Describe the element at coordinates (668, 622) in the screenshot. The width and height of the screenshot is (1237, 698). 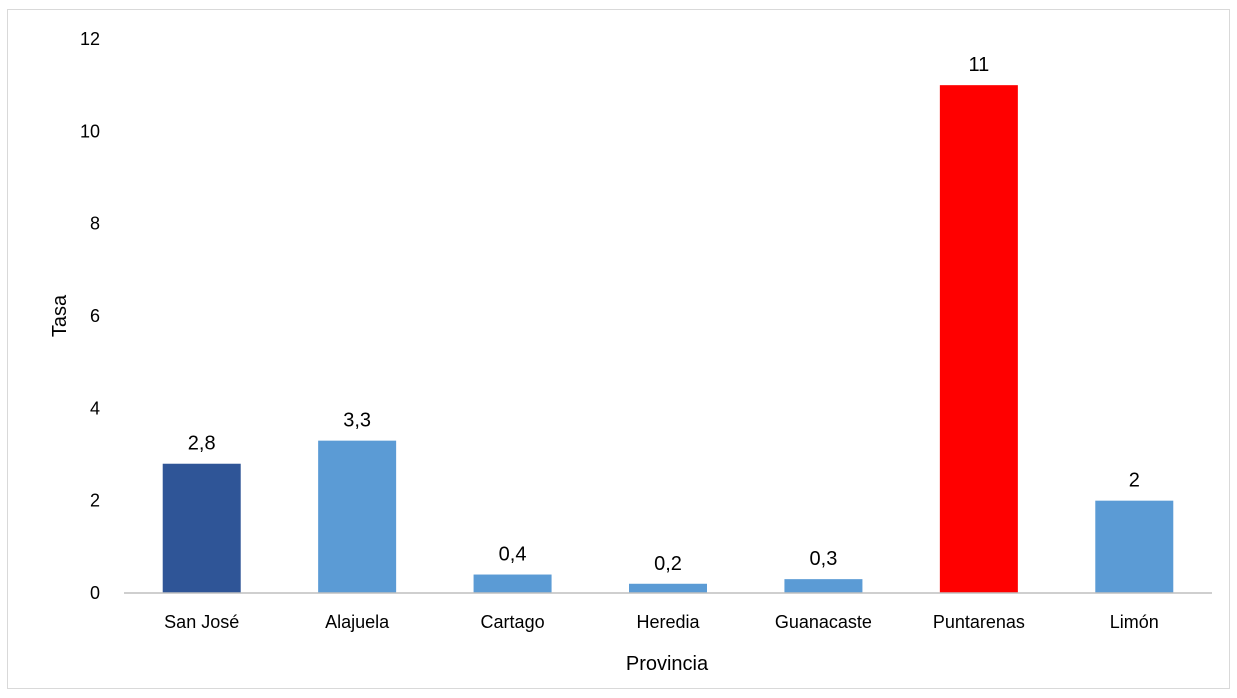
I see `x-tick-label: Heredia` at that location.